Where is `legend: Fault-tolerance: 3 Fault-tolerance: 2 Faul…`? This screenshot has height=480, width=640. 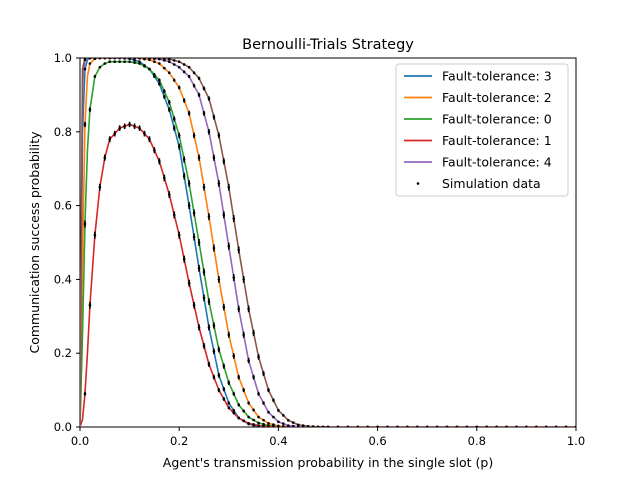
legend: Fault-tolerance: 3 Fault-tolerance: 2 Faul… is located at coordinates (482, 130).